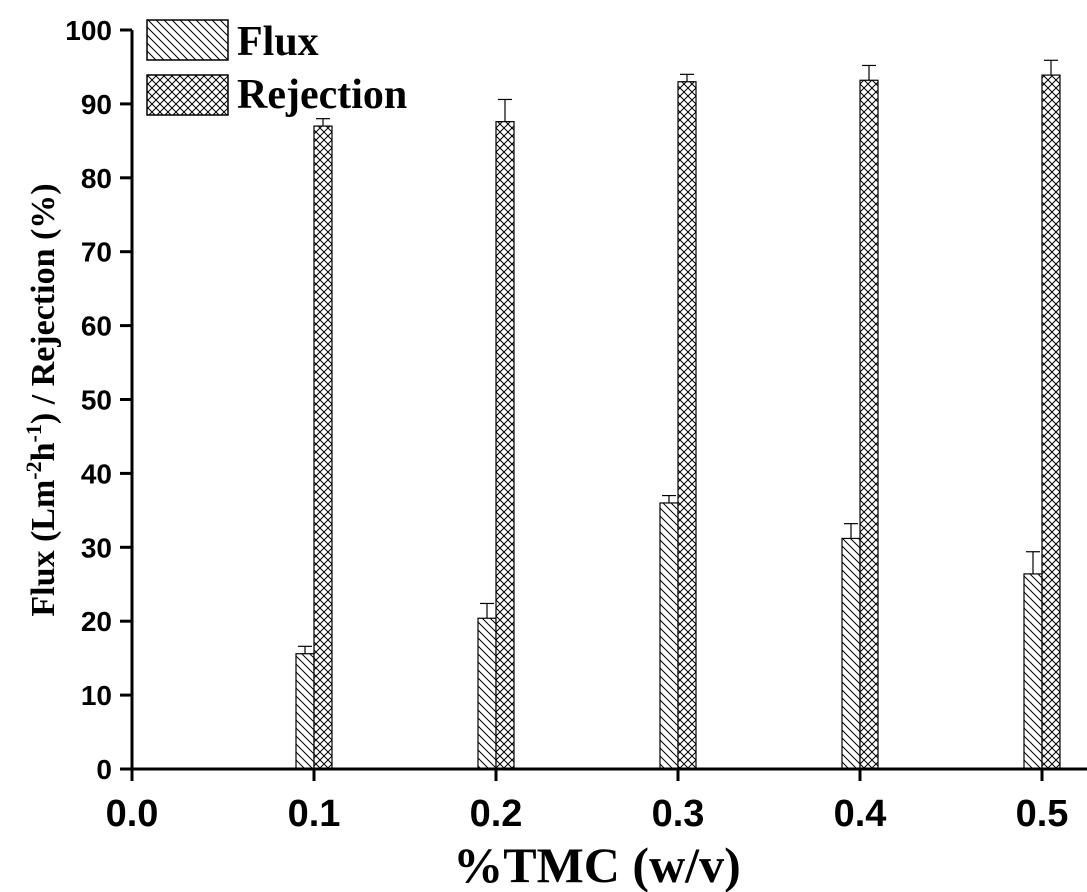  Describe the element at coordinates (860, 814) in the screenshot. I see `x-tick-label-4: 0.4` at that location.